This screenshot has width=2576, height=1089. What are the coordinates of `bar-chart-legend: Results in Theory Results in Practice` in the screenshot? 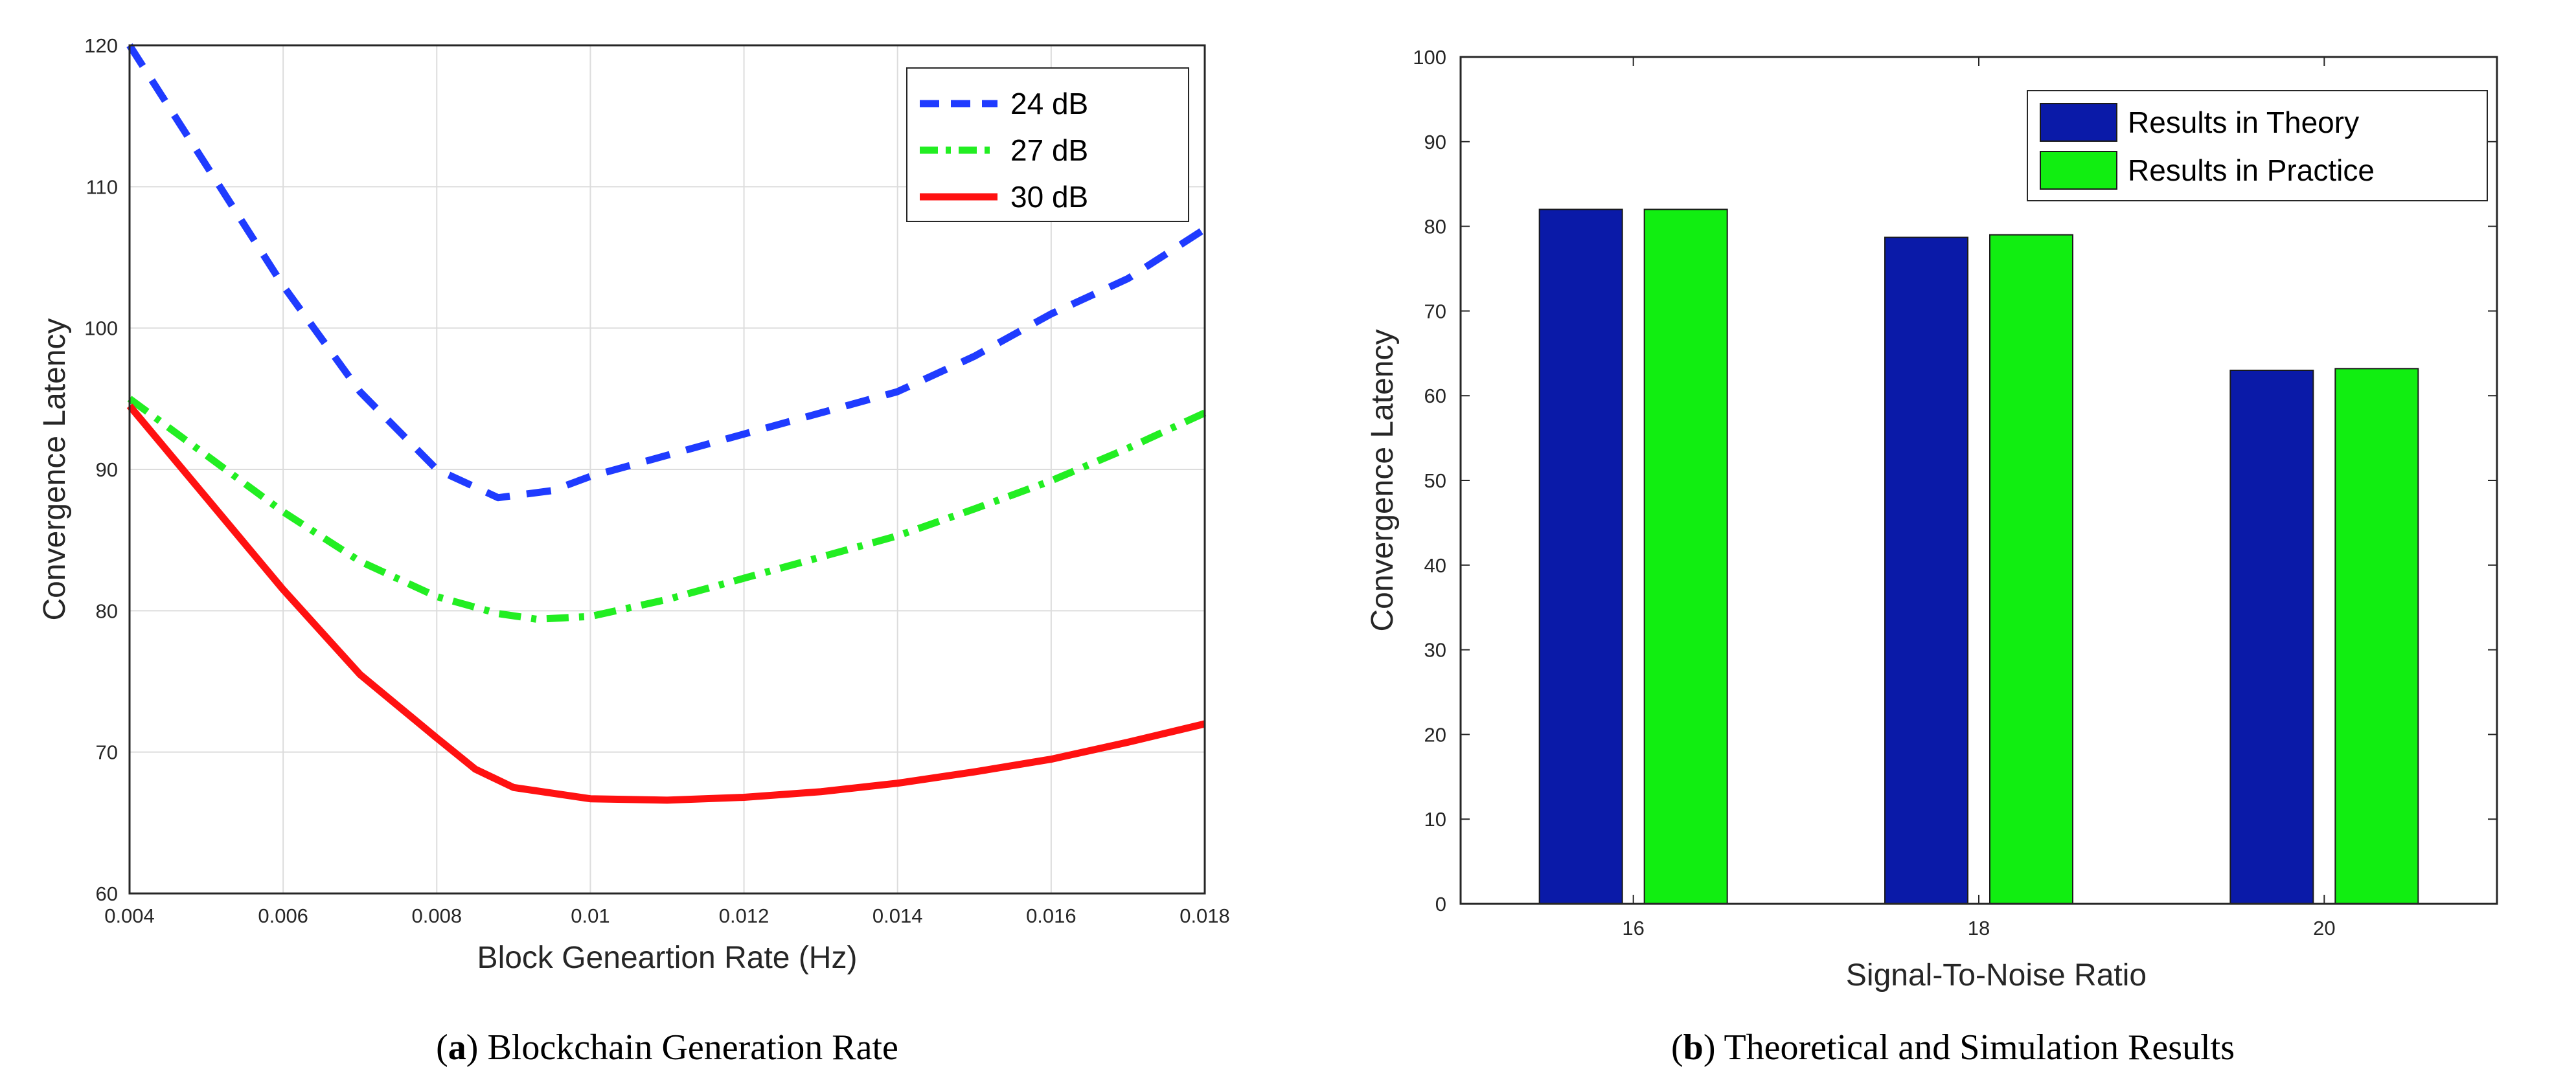 It's located at (2258, 145).